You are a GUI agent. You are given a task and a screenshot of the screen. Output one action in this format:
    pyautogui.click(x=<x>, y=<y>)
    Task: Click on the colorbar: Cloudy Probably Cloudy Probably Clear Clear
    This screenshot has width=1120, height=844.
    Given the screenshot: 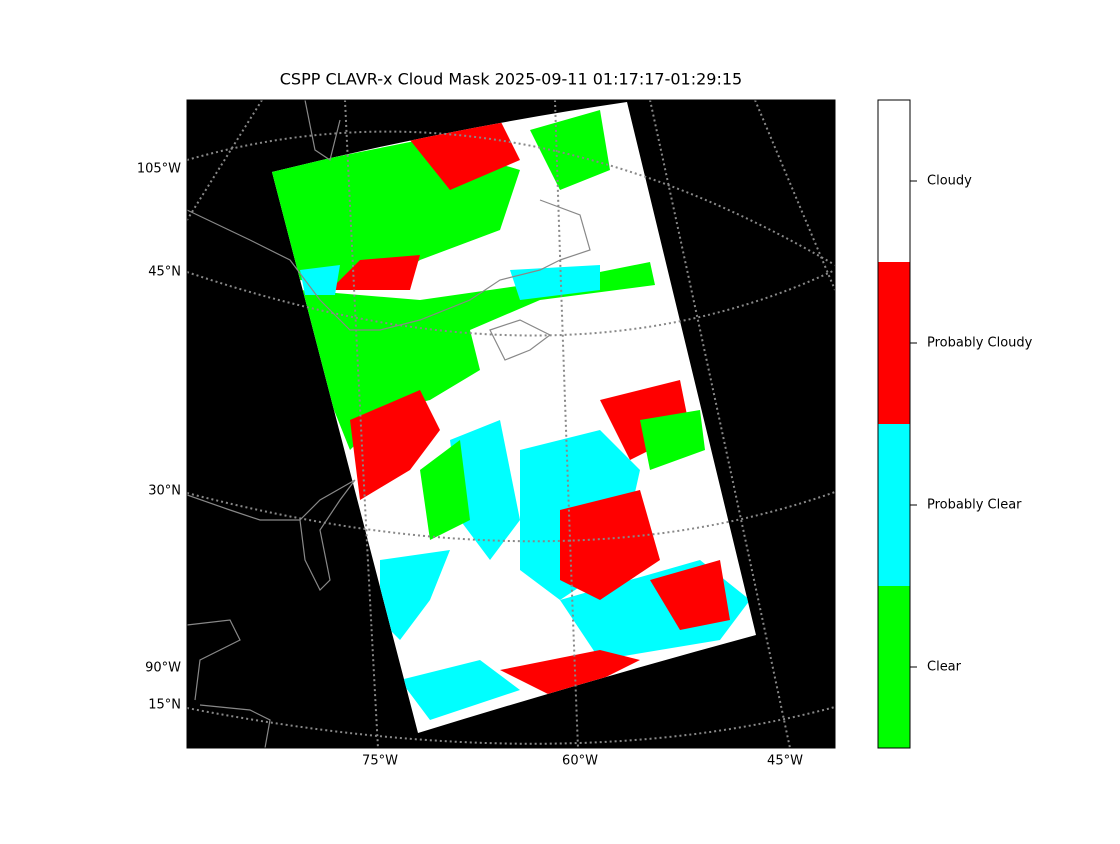 What is the action you would take?
    pyautogui.click(x=955, y=424)
    